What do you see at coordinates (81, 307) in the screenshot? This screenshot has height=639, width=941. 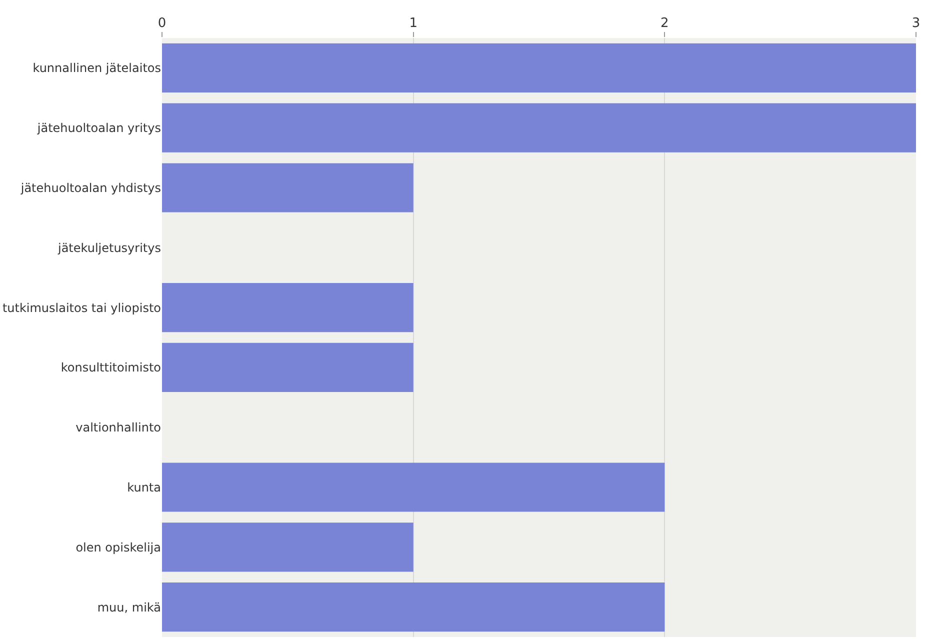 I see `y-tick-label: tutkimuslaitos tai yliopisto` at bounding box center [81, 307].